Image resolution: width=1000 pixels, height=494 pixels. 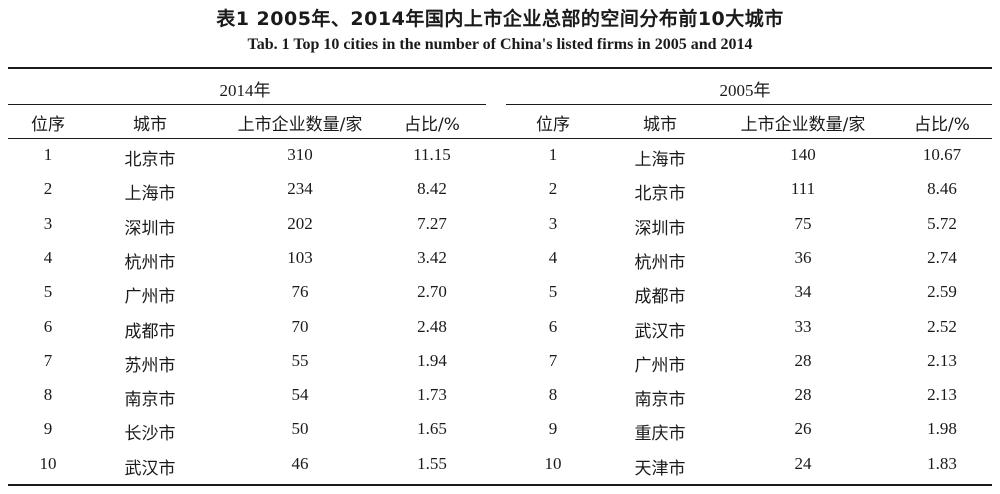 I want to click on cell-firm-count: 34, so click(x=803, y=291).